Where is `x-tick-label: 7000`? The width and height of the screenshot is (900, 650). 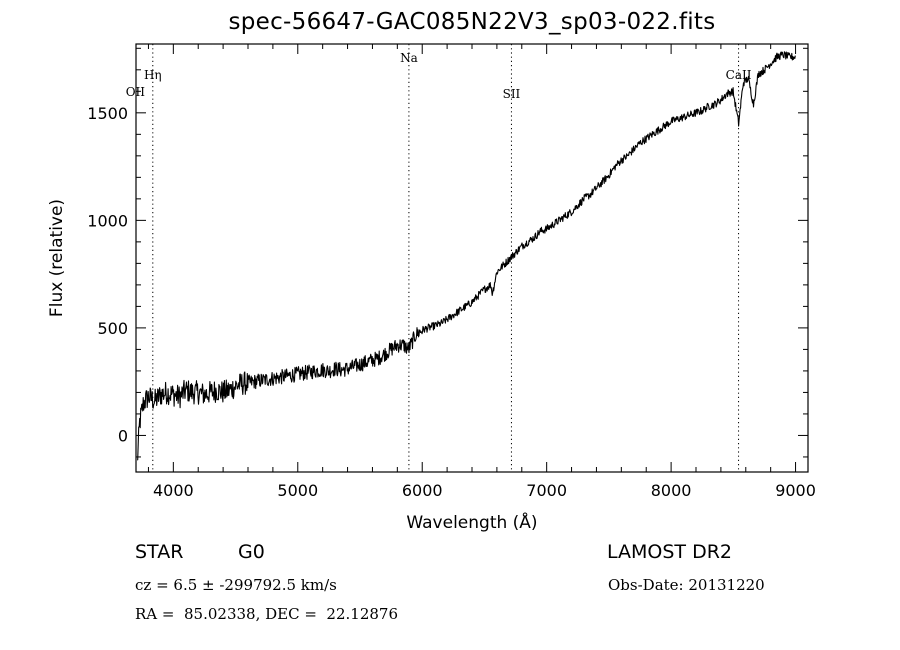 x-tick-label: 7000 is located at coordinates (546, 490).